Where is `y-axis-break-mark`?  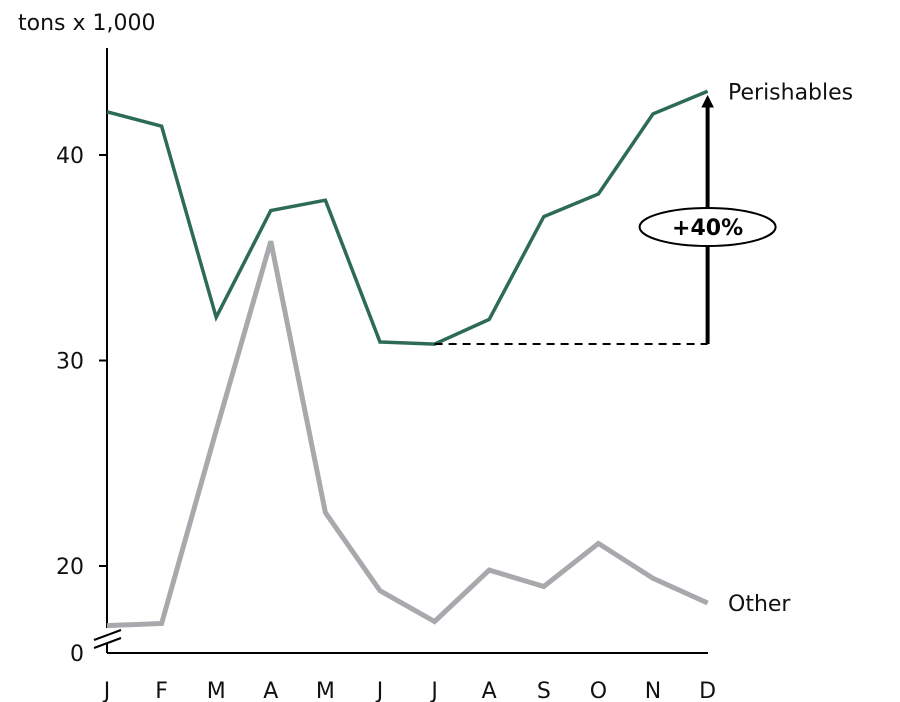
y-axis-break-mark is located at coordinates (107, 638).